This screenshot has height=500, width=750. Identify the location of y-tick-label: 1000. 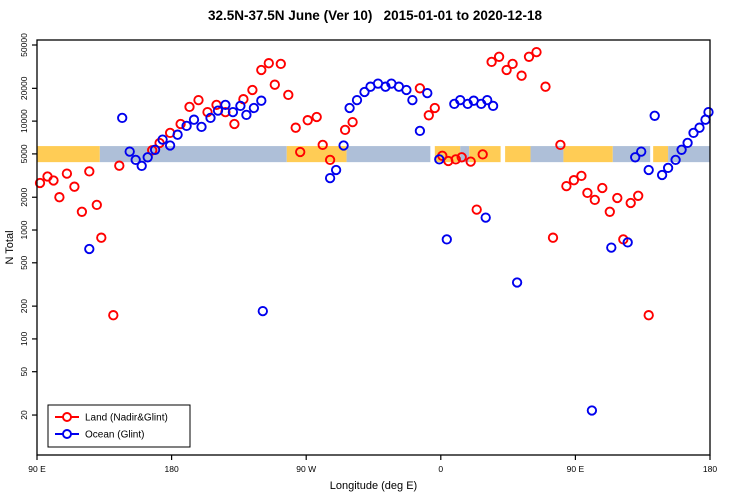
(24, 229).